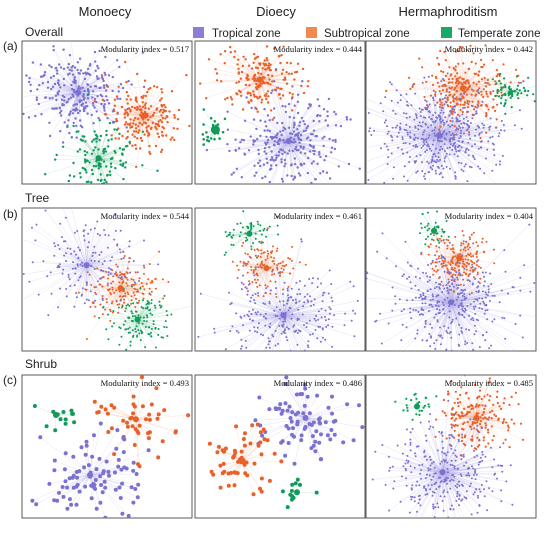 Image resolution: width=550 pixels, height=537 pixels. What do you see at coordinates (44, 32) in the screenshot?
I see `row-title-overall: Overall` at bounding box center [44, 32].